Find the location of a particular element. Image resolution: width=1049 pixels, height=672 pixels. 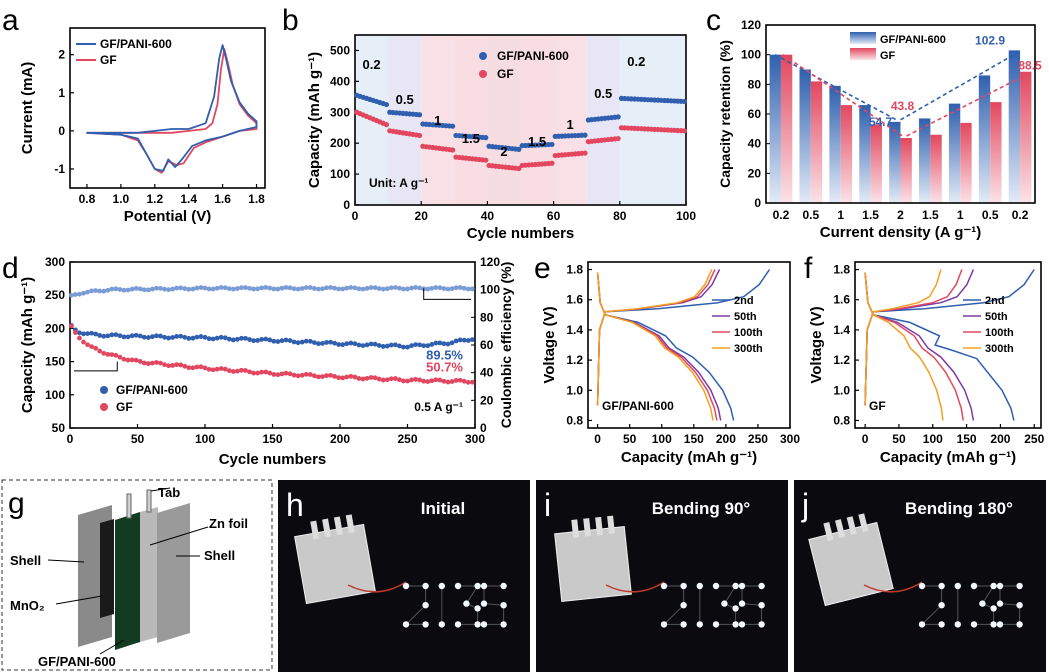

y-tick-label: 2 is located at coordinates (61, 55).